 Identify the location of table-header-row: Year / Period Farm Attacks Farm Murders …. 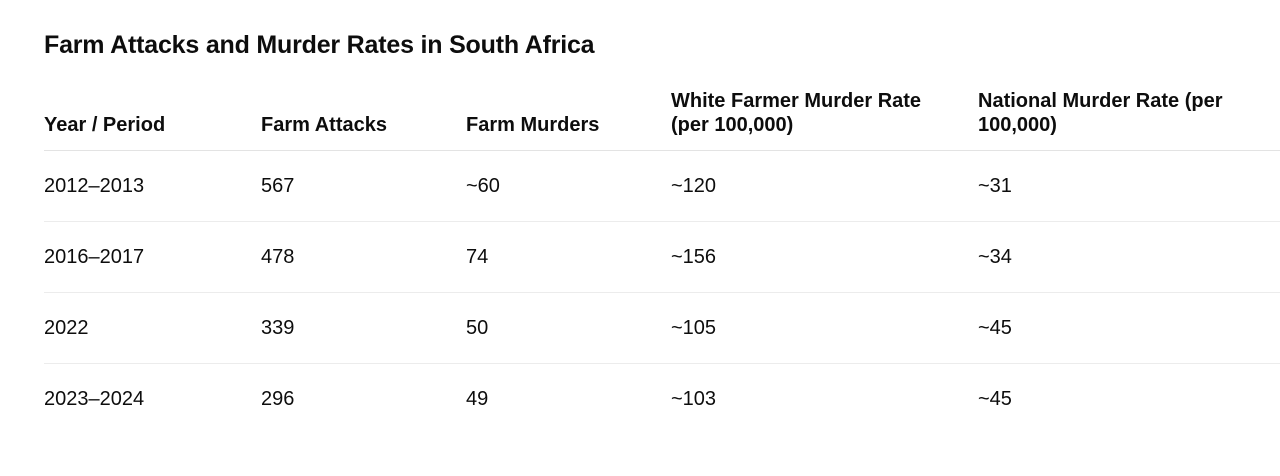
(662, 118).